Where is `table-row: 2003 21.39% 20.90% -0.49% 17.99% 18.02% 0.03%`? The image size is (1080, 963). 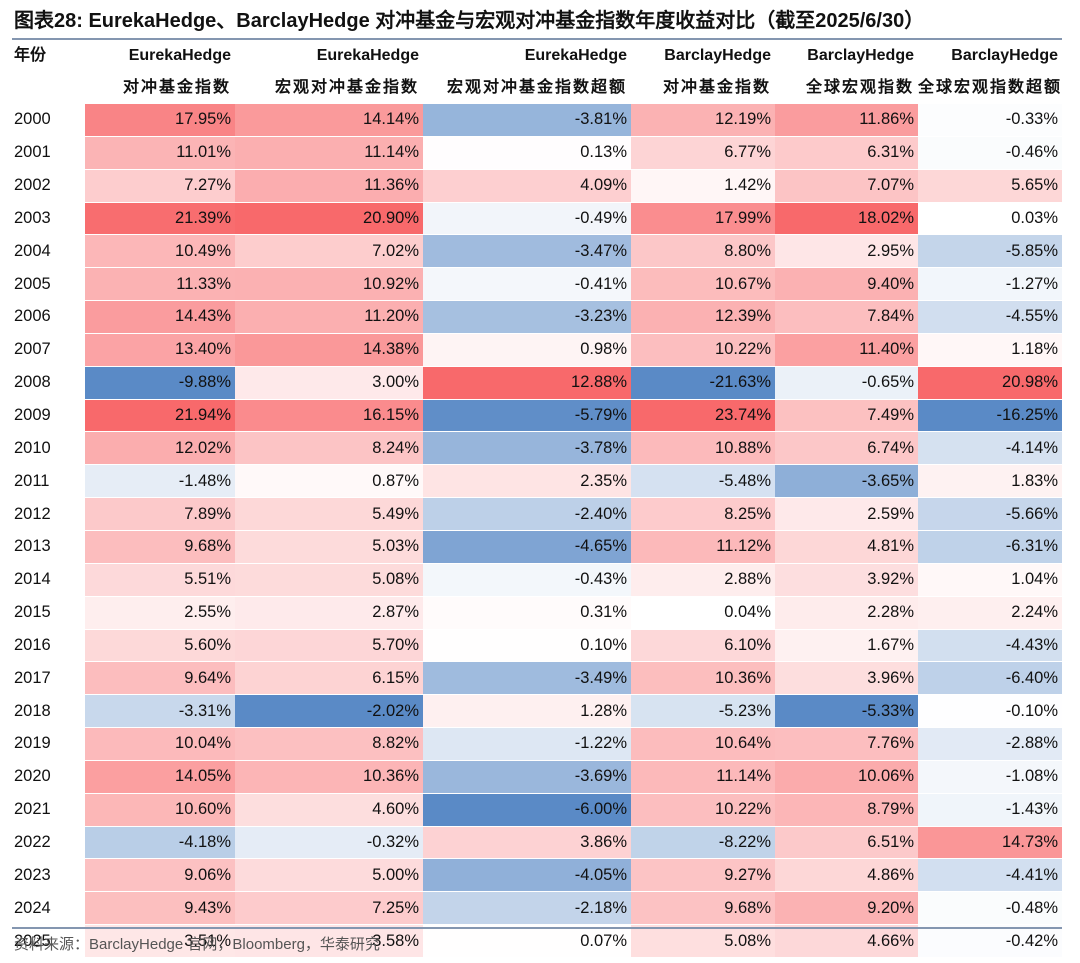
table-row: 2003 21.39% 20.90% -0.49% 17.99% 18.02% 0.03% is located at coordinates (537, 219).